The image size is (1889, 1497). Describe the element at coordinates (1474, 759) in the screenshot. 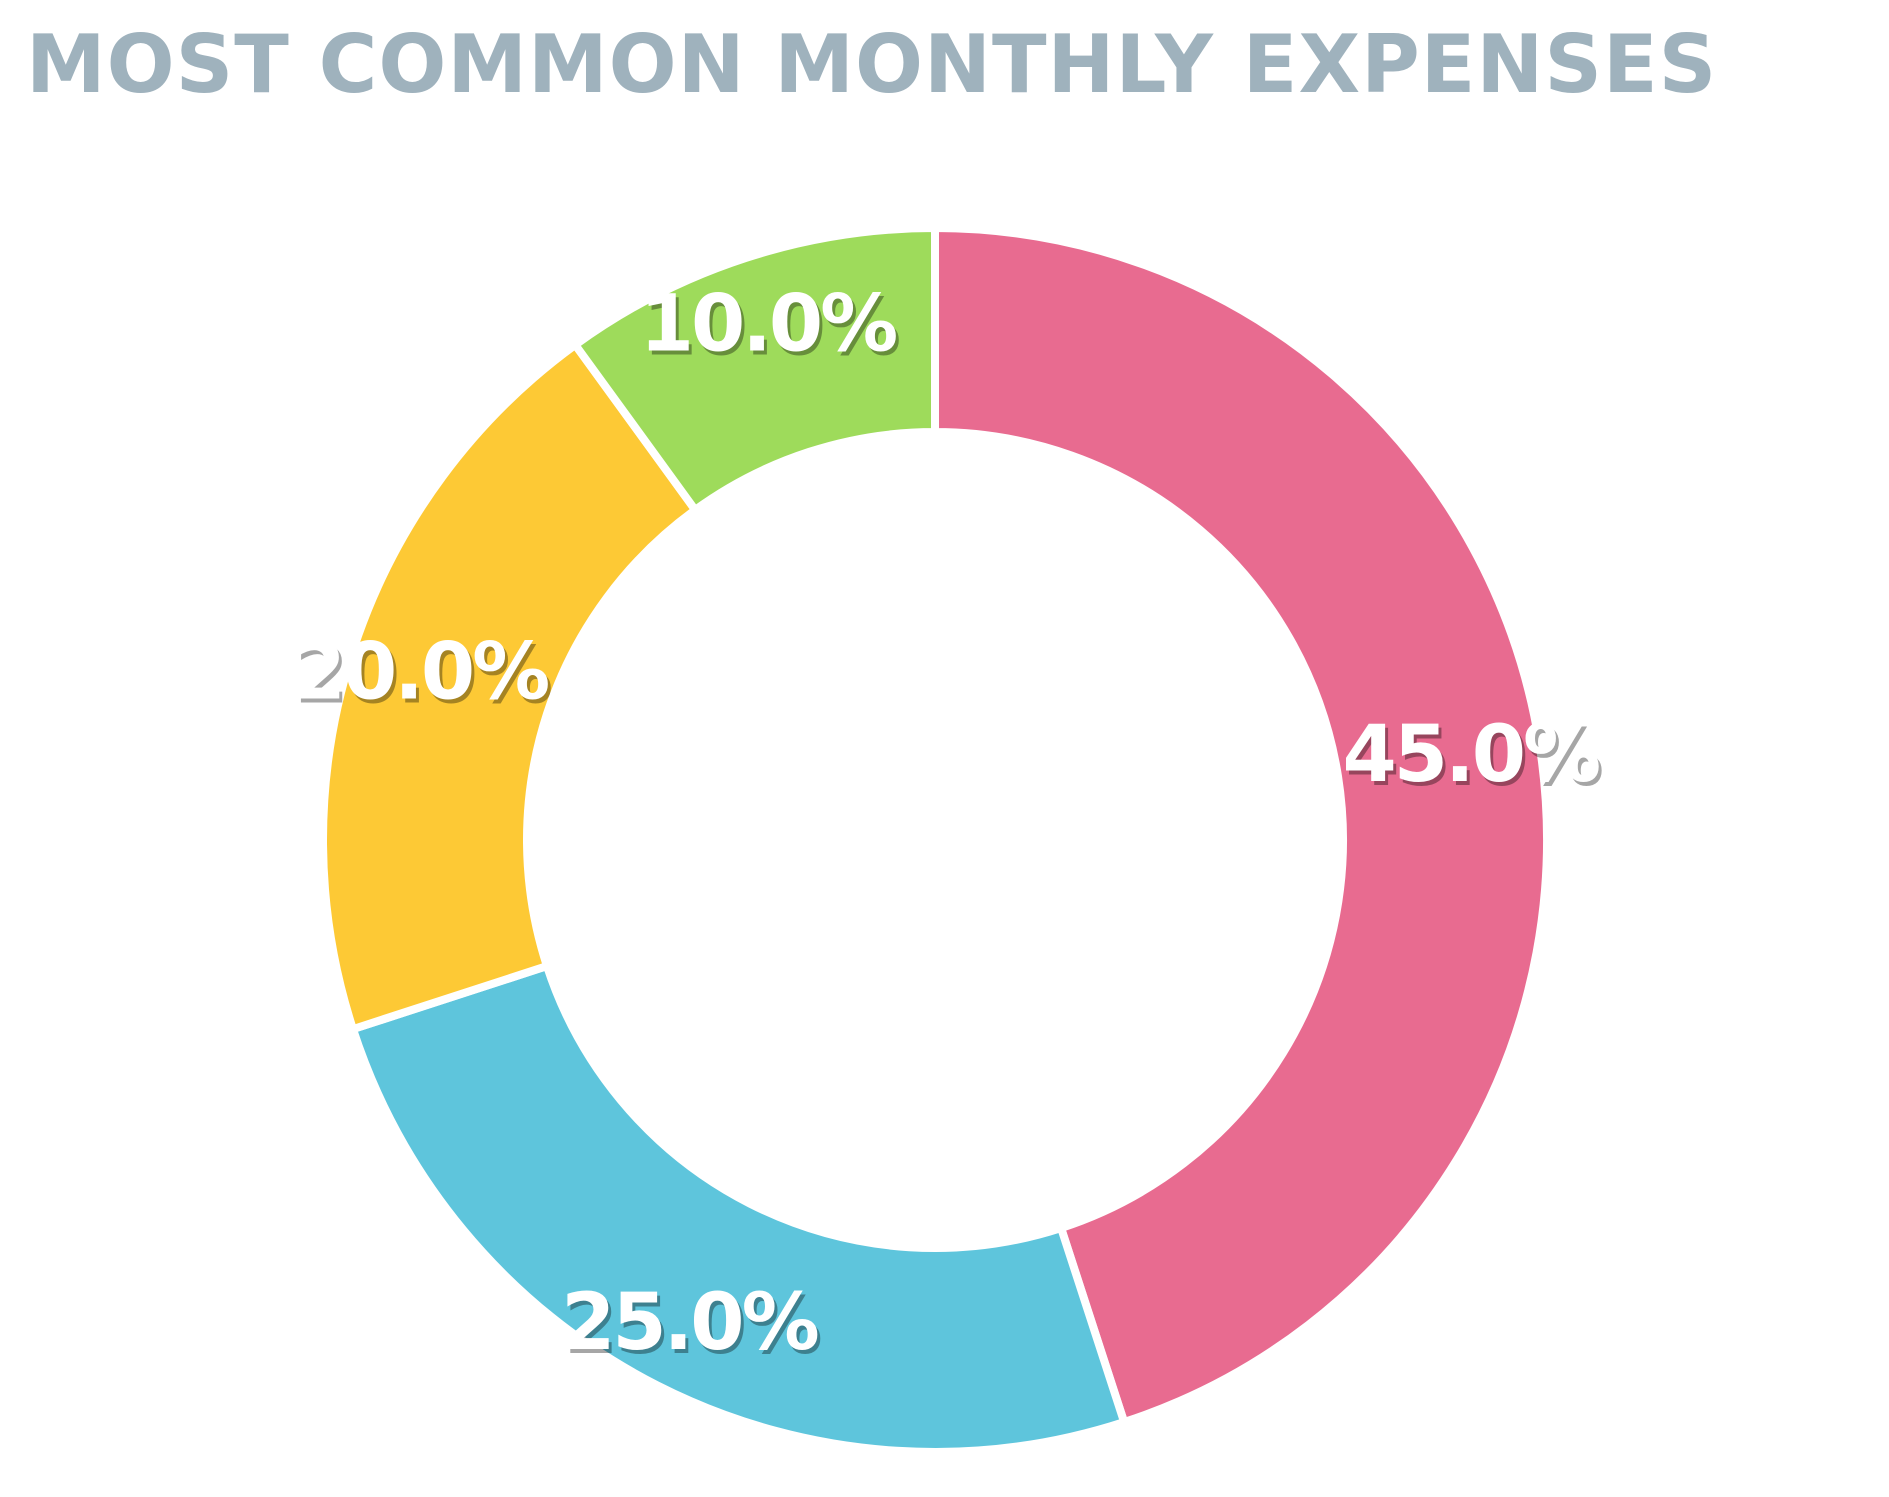

I see `slice-label-shadow-0: 45.0%` at that location.